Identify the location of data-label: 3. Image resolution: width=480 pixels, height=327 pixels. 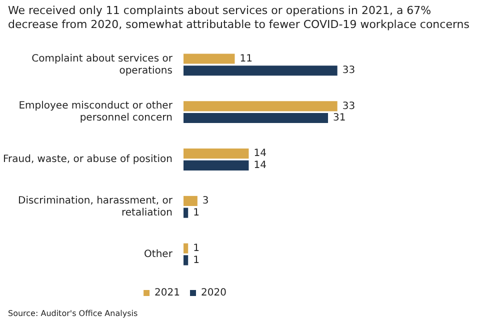
(205, 201).